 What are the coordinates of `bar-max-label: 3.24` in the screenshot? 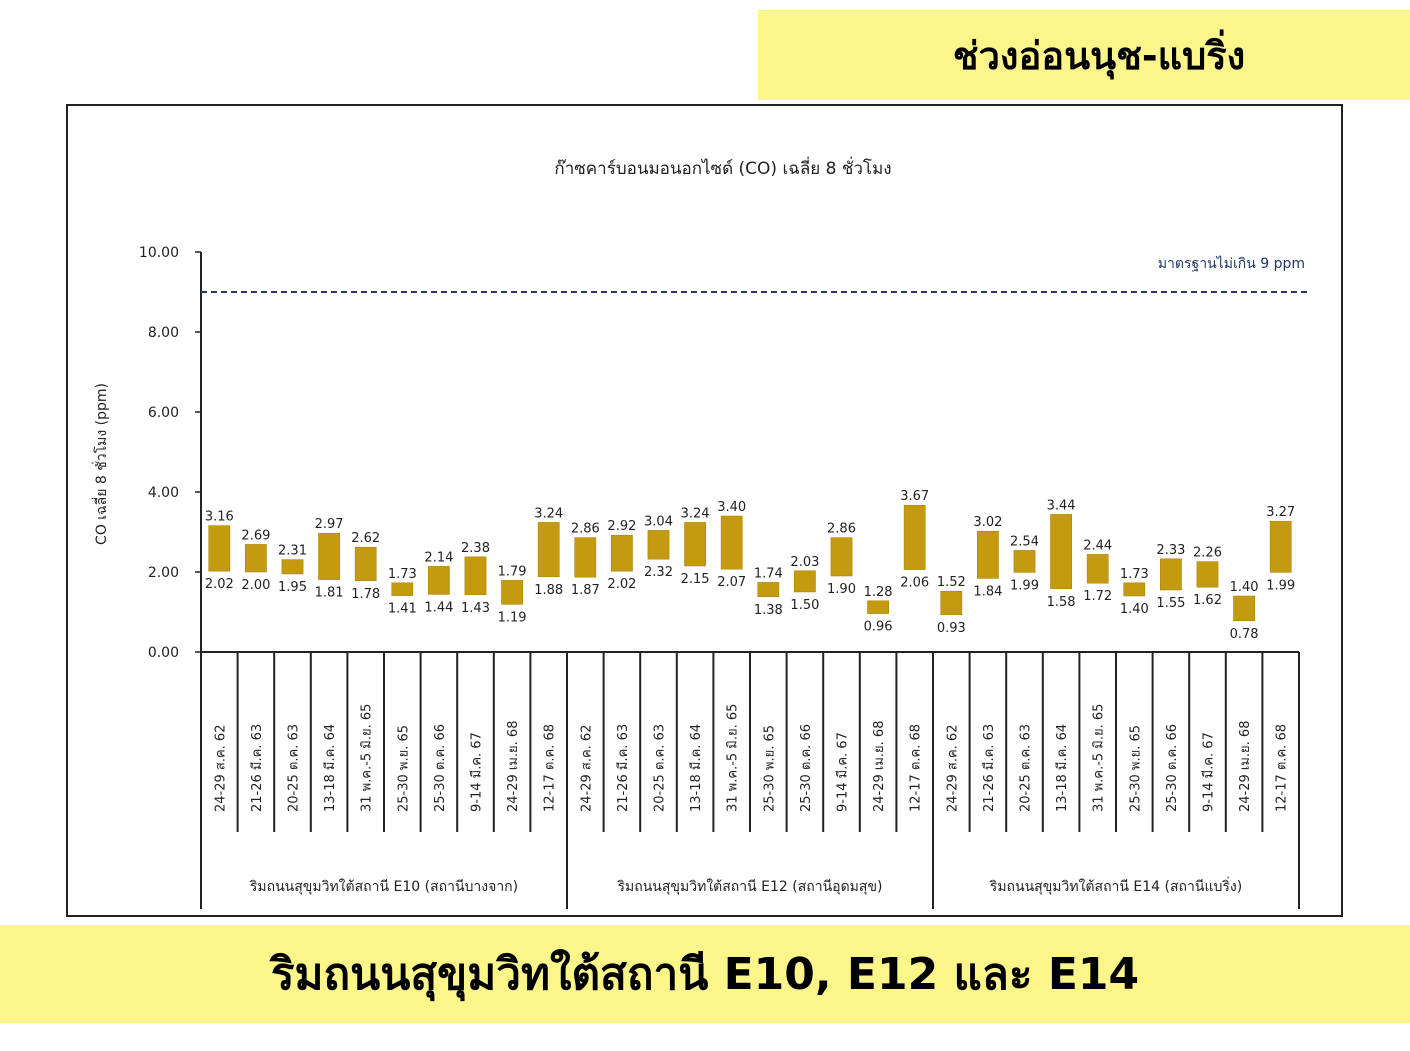 It's located at (695, 513).